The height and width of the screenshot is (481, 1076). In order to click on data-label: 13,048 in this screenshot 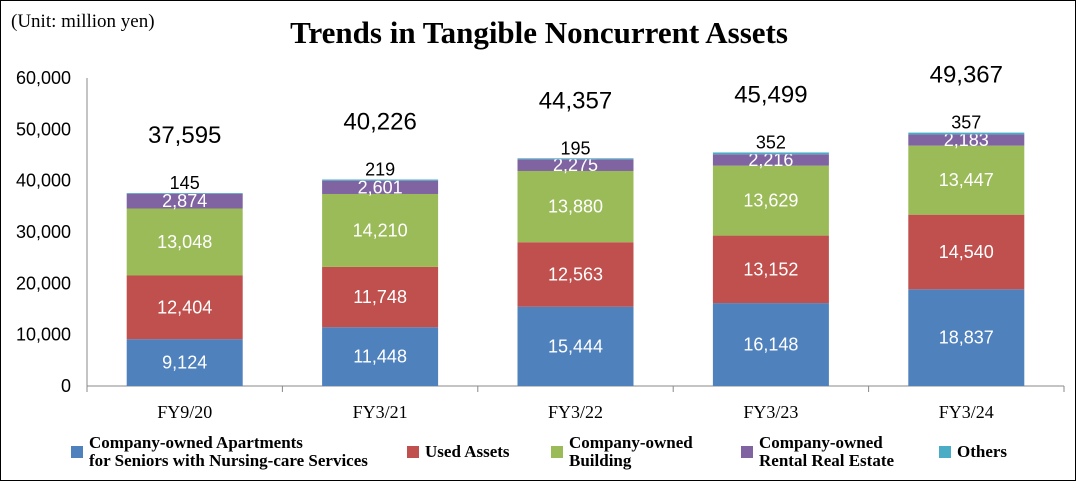, I will do `click(184, 242)`.